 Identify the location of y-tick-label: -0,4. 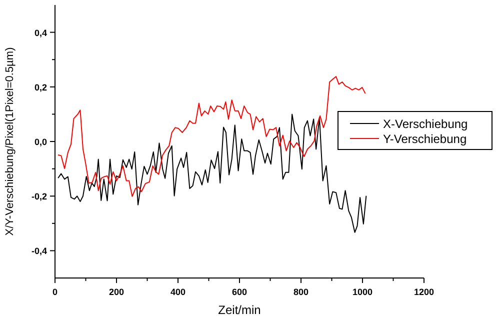
(39, 251).